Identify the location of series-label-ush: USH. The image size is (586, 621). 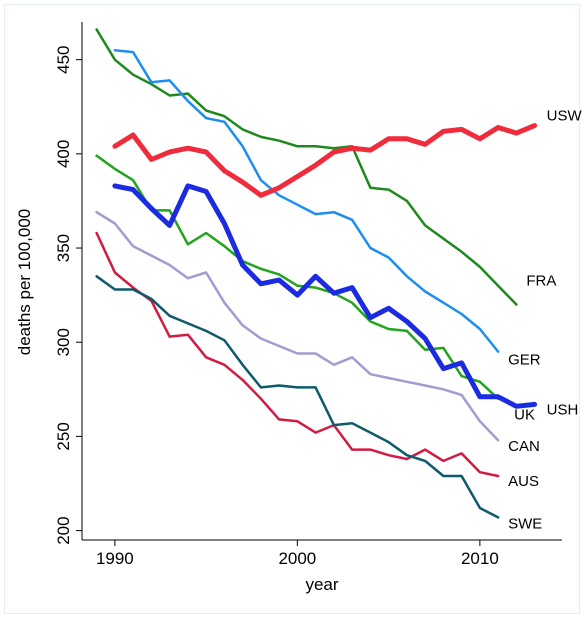
(563, 409).